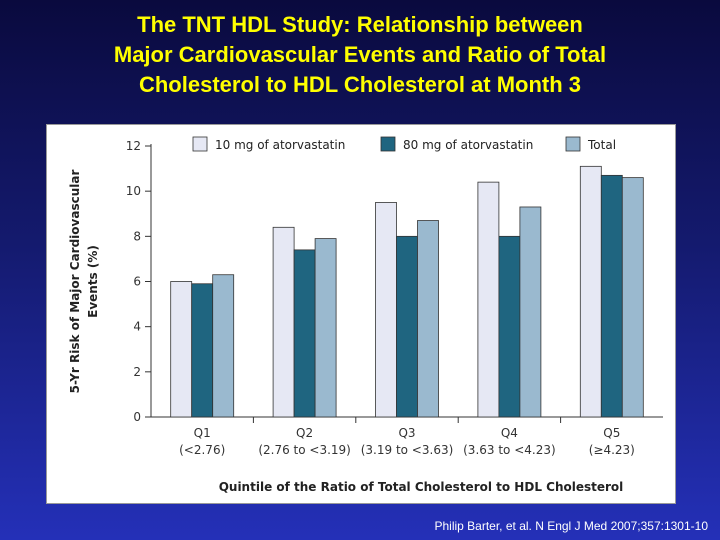 The height and width of the screenshot is (540, 720). Describe the element at coordinates (137, 282) in the screenshot. I see `y-tick-label: 6` at that location.